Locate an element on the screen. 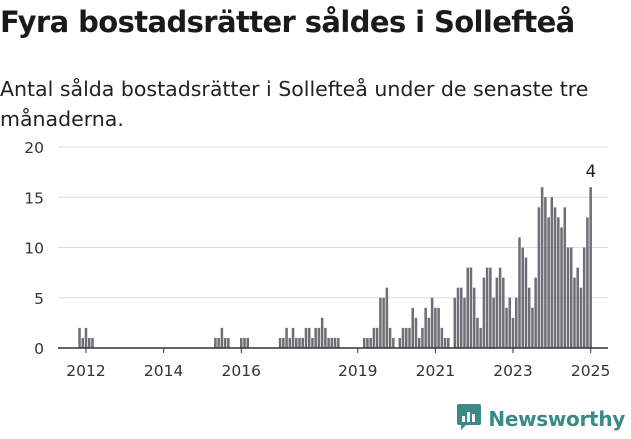 Image resolution: width=631 pixels, height=439 pixels. brand-name: Newsworthy is located at coordinates (556, 419).